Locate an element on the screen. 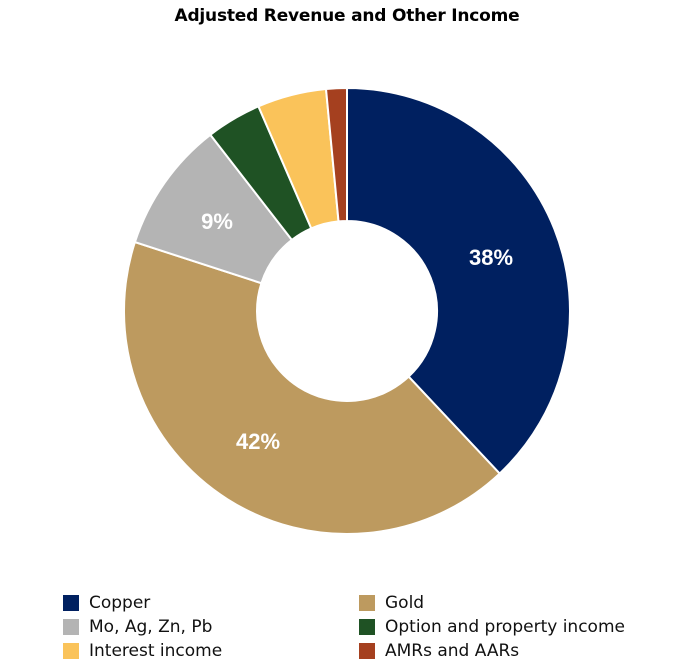 The image size is (694, 672). legend-label: AMRs and AARs is located at coordinates (452, 651).